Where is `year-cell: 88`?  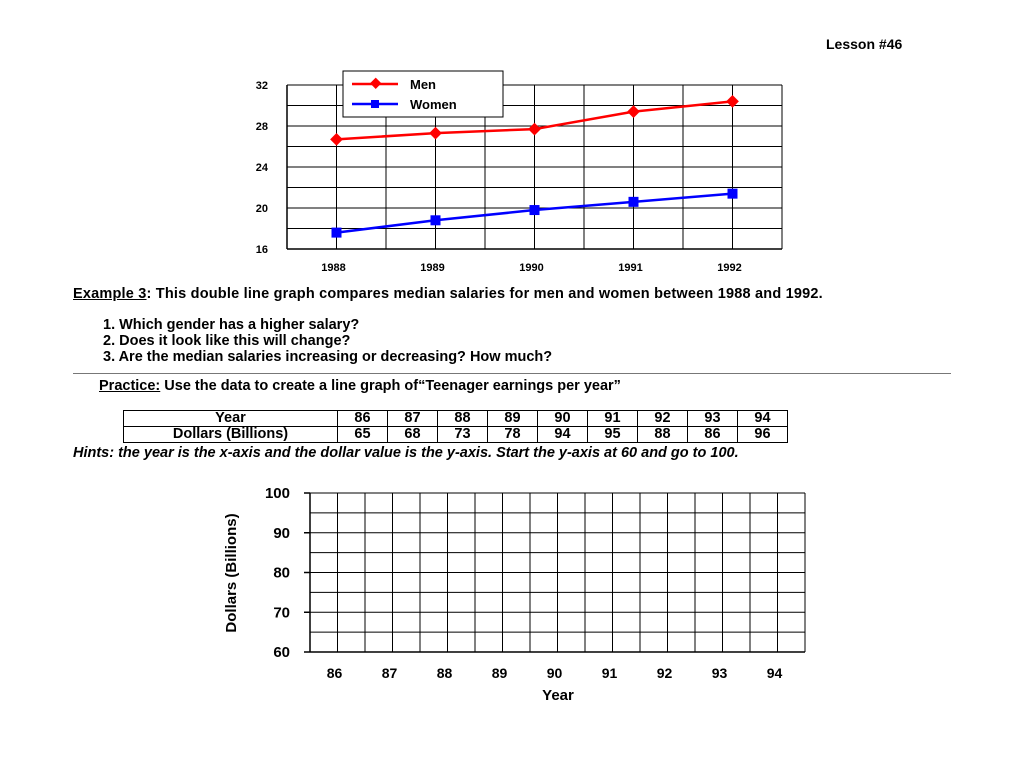 year-cell: 88 is located at coordinates (462, 418).